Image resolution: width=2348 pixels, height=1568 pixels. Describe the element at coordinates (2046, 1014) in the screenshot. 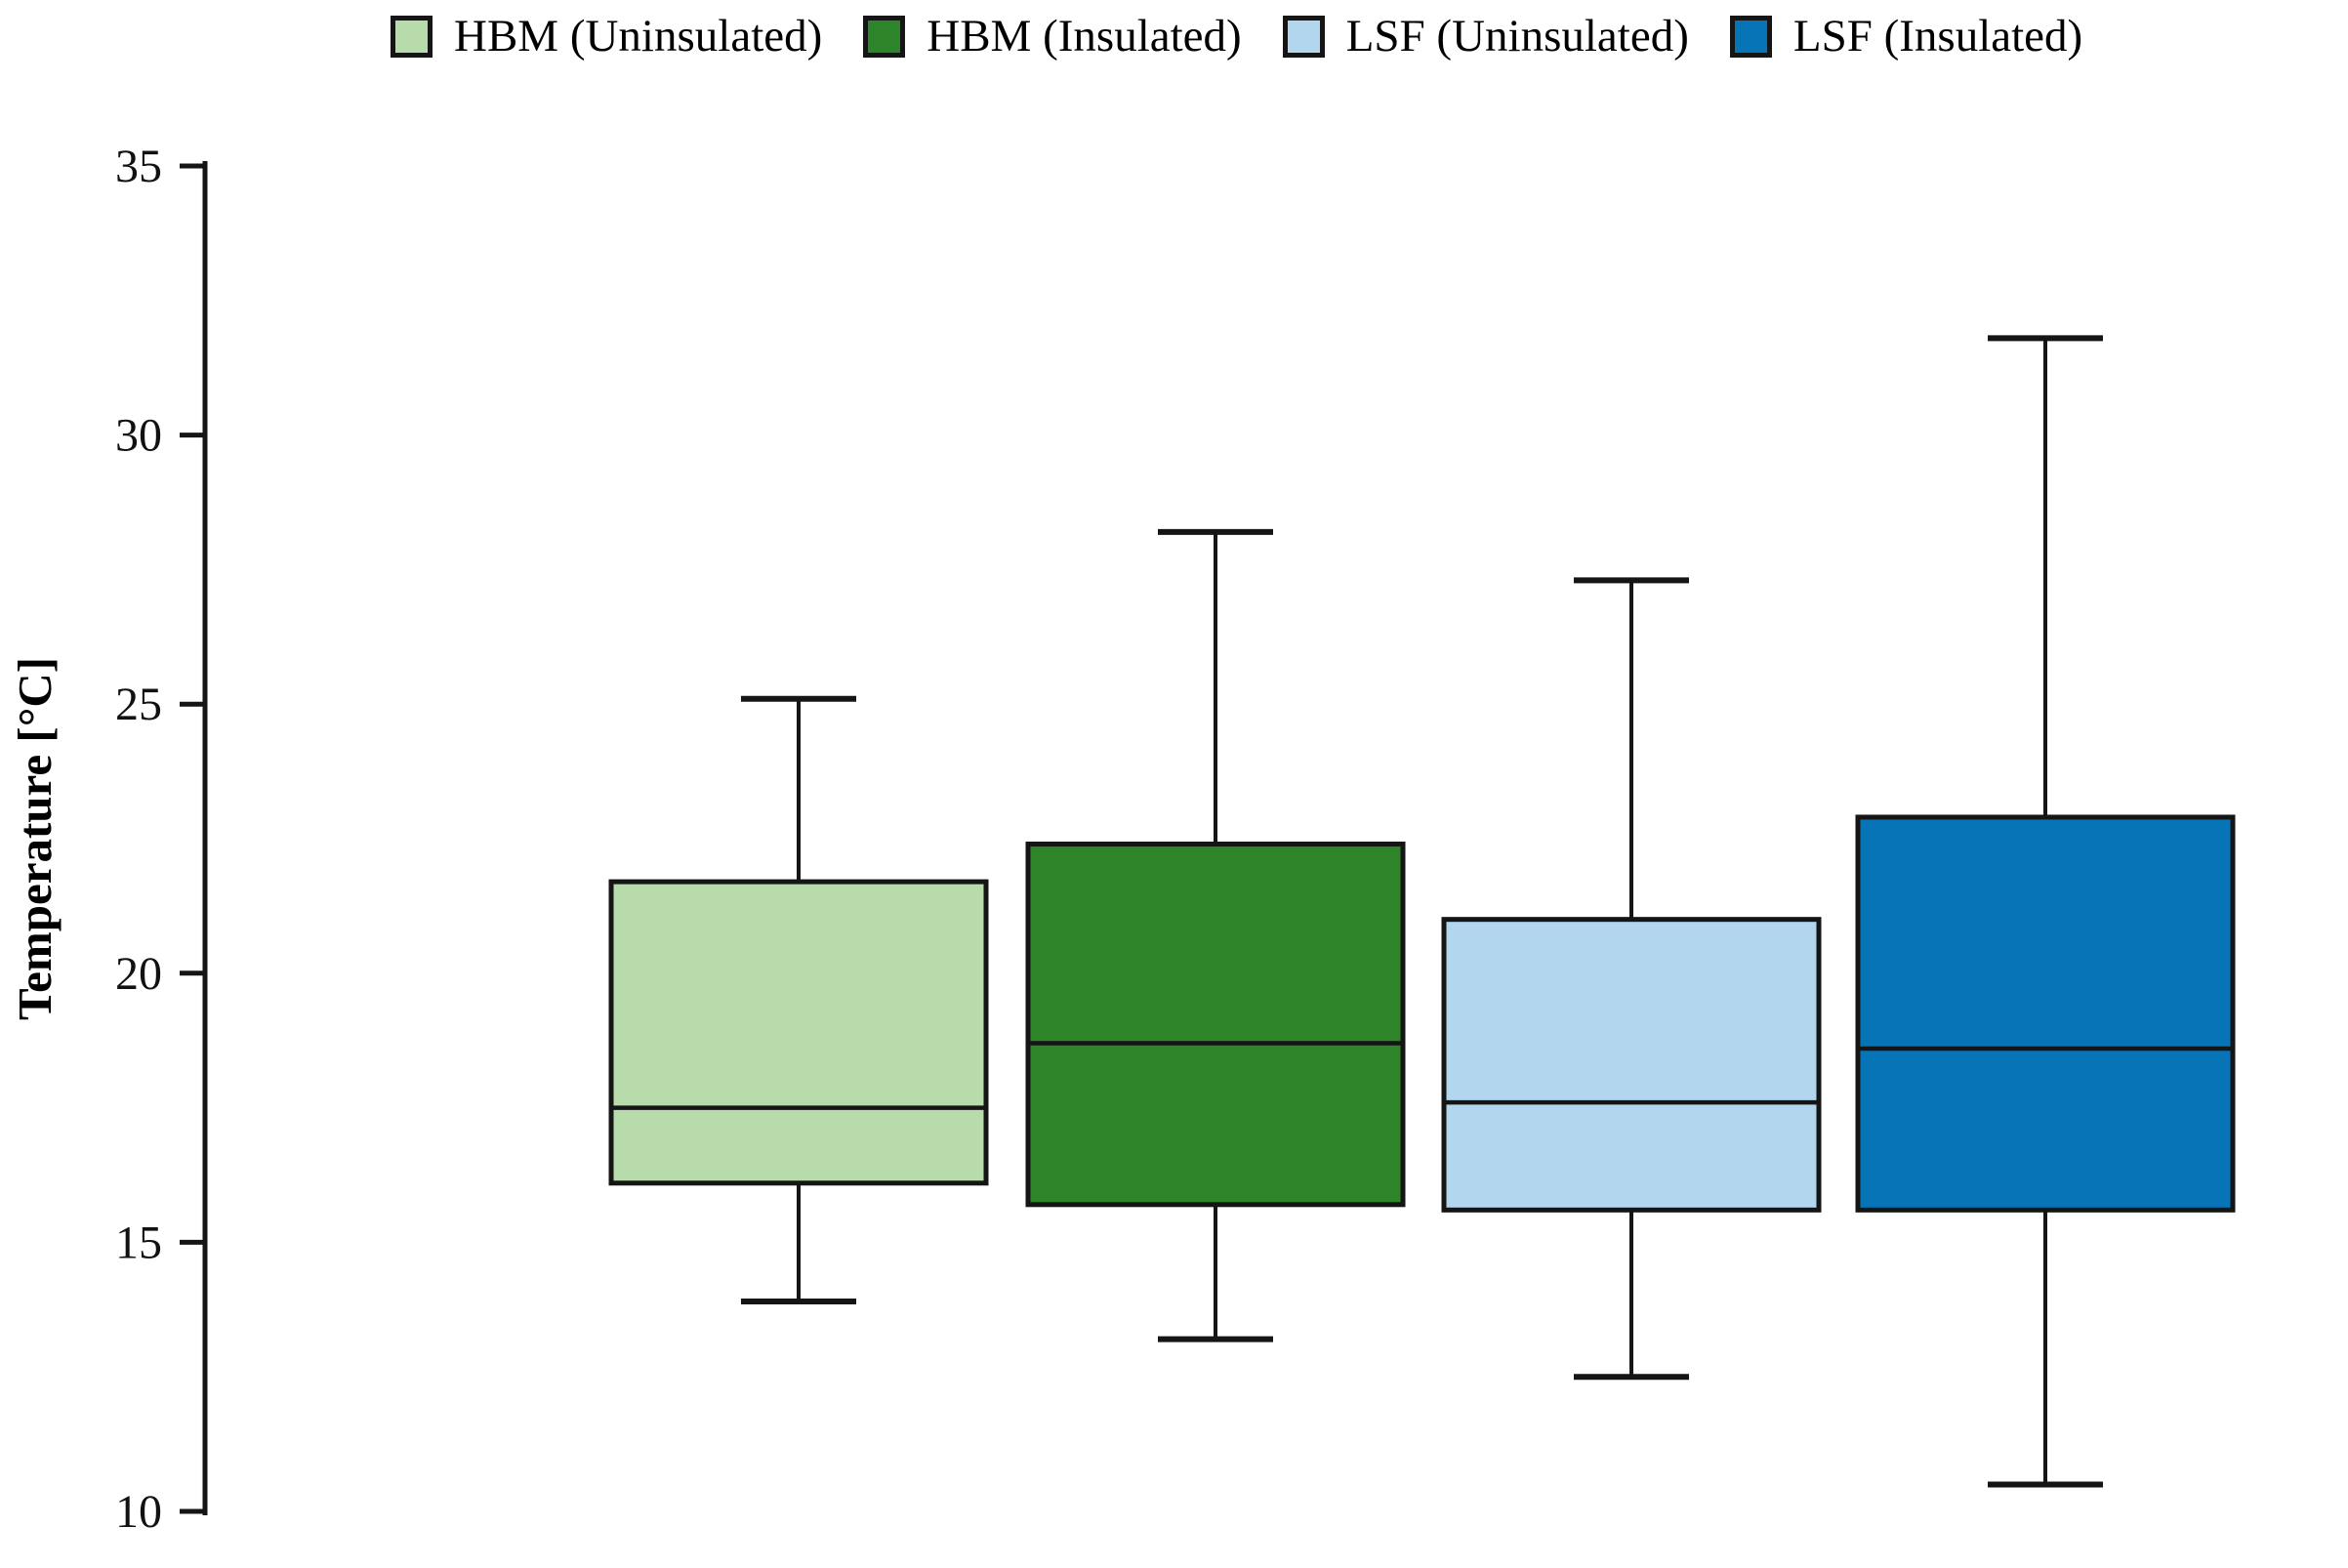

I see `box-lsf-insulated` at that location.